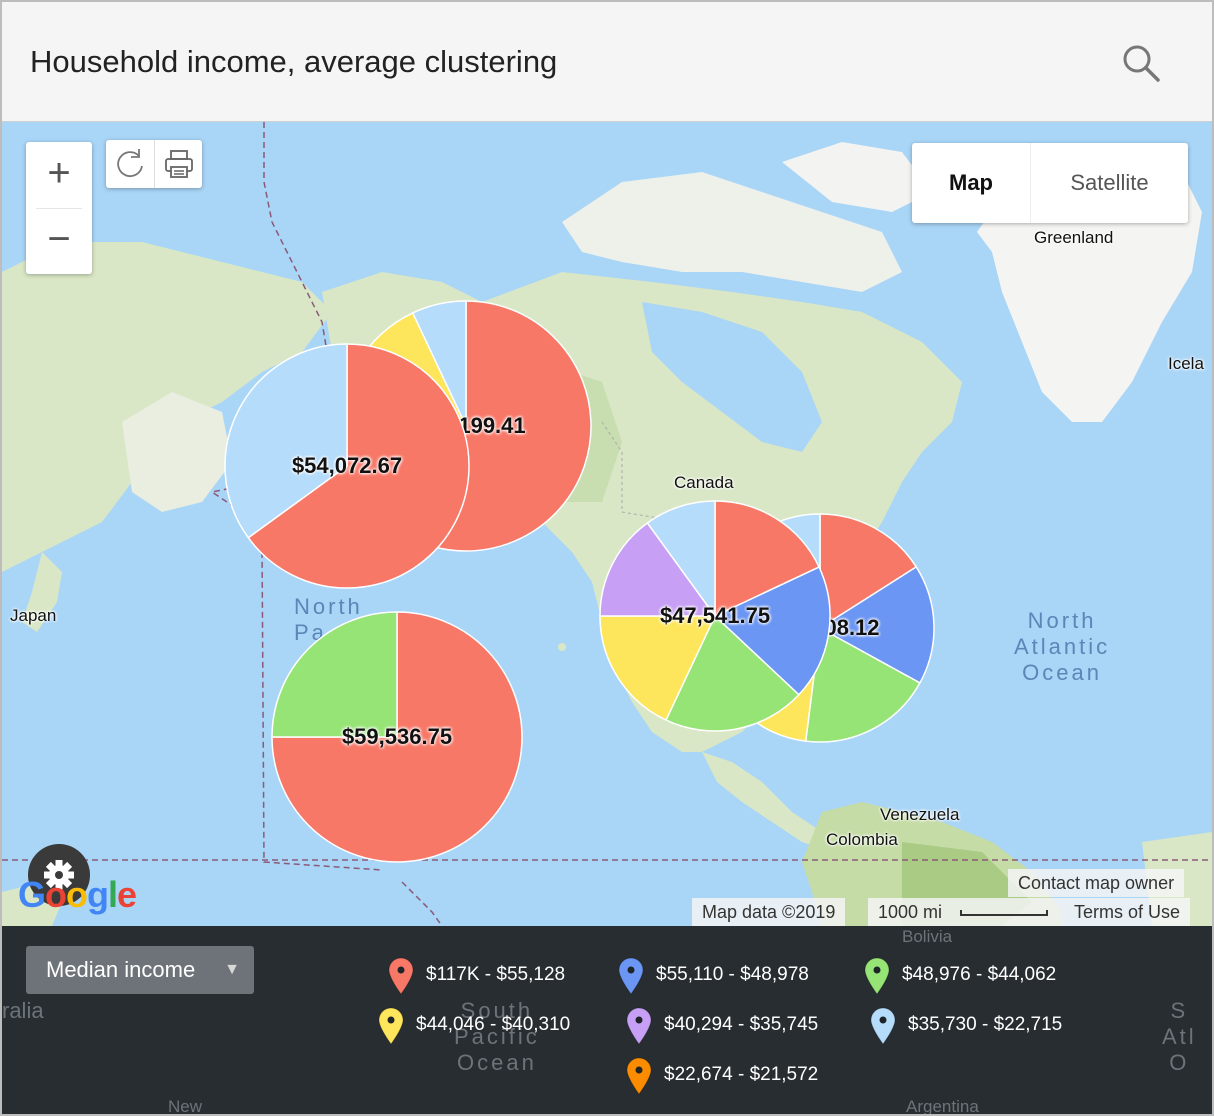 This screenshot has height=1116, width=1214. Describe the element at coordinates (927, 936) in the screenshot. I see `legend-bg-label-bolivia: Bolivia` at that location.